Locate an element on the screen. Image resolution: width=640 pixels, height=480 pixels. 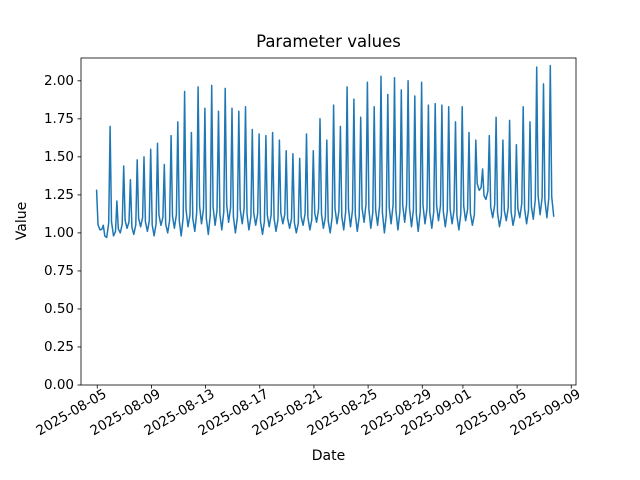
y-tick-label: 2.00 is located at coordinates (58, 80).